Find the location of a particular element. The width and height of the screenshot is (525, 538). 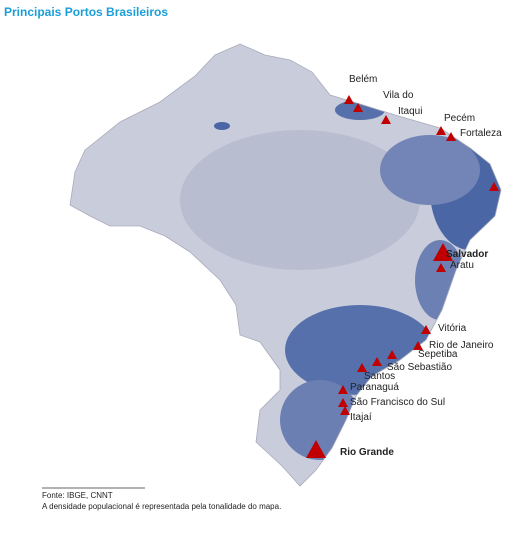

port-label: Vila do is located at coordinates (398, 95).